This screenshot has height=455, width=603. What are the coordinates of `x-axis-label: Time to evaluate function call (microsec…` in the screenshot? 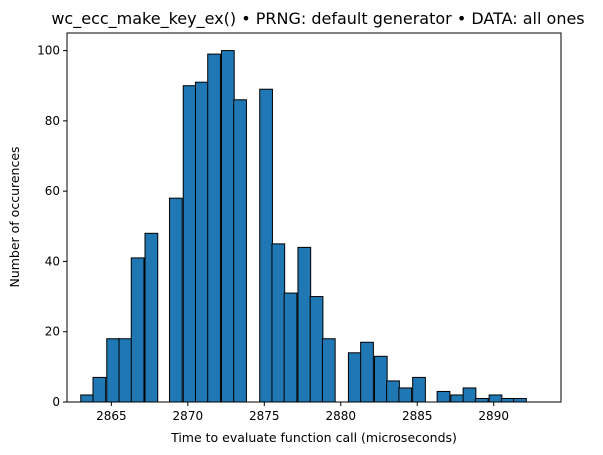 It's located at (313, 437).